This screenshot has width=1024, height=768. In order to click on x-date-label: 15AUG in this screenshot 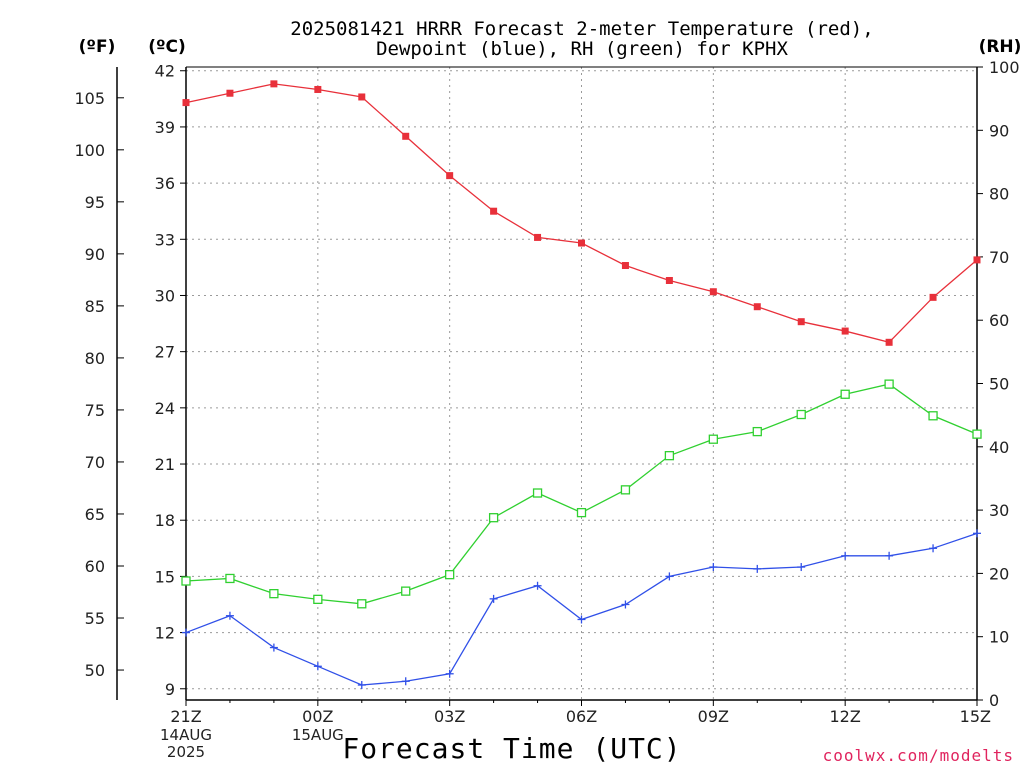, I will do `click(318, 735)`.